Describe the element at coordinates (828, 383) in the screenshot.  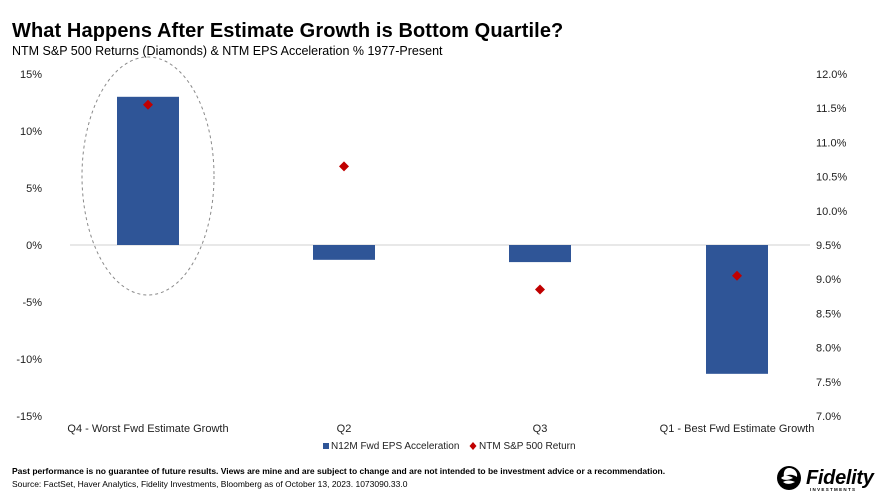
I see `right-tick-label: 7.5%` at that location.